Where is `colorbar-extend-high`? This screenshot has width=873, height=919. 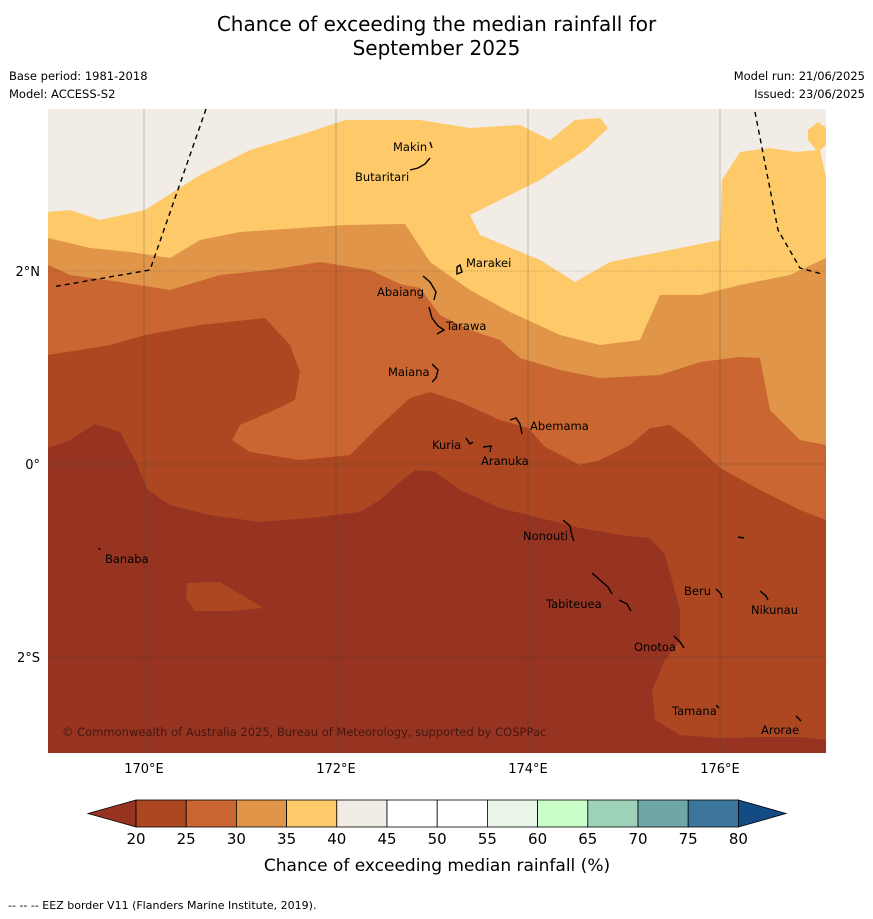 colorbar-extend-high is located at coordinates (763, 813).